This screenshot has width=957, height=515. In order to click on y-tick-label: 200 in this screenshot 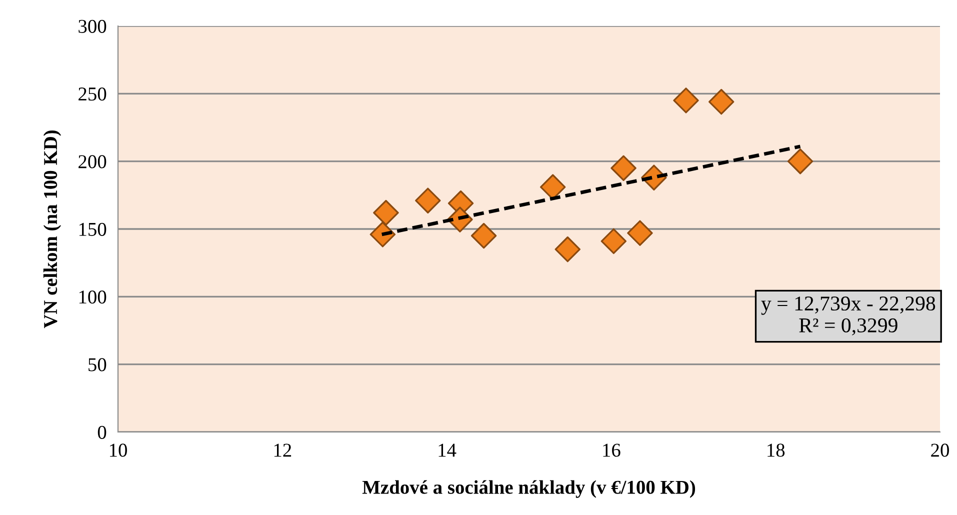, I will do `click(92, 161)`.